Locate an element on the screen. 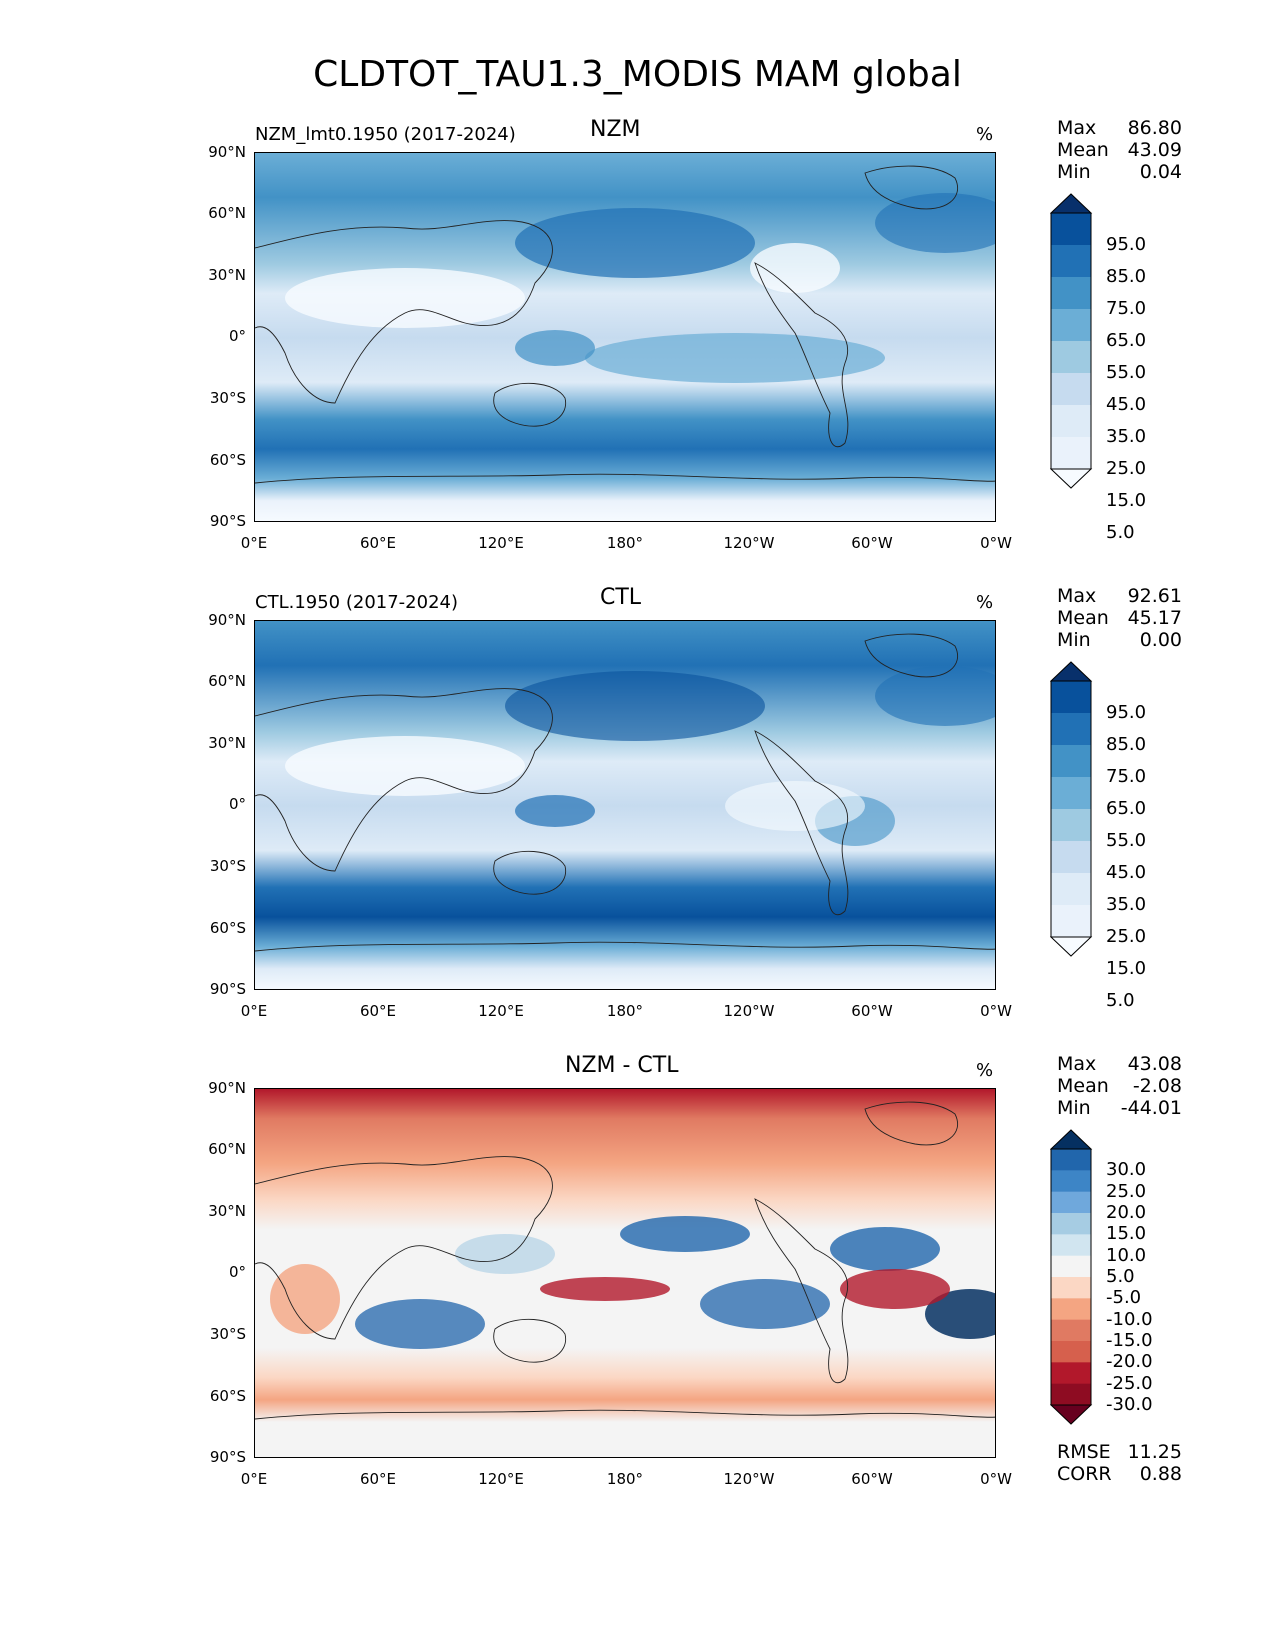 Image resolution: width=1275 pixels, height=1650 pixels. colorbar-tick-label: 30.0 is located at coordinates (1126, 1170).